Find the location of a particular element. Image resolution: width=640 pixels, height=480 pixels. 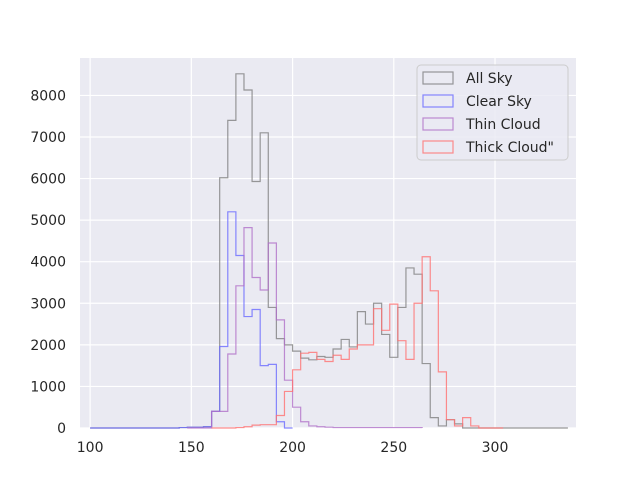

x-tick-label: 250 is located at coordinates (393, 448).